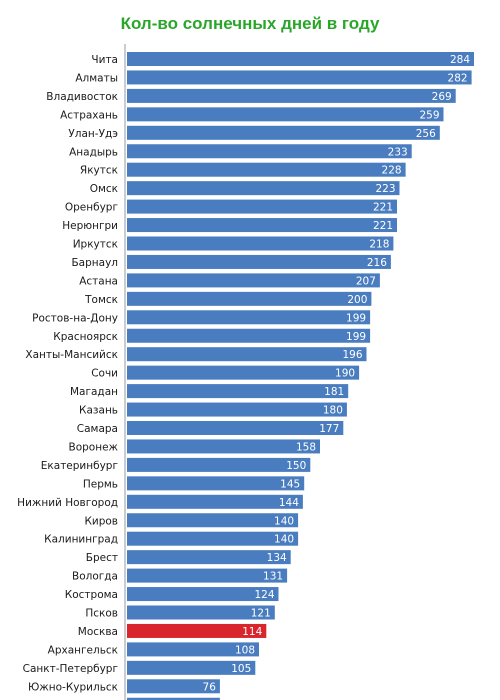 The image size is (500, 700). What do you see at coordinates (385, 189) in the screenshot?
I see `value-label: 223` at bounding box center [385, 189].